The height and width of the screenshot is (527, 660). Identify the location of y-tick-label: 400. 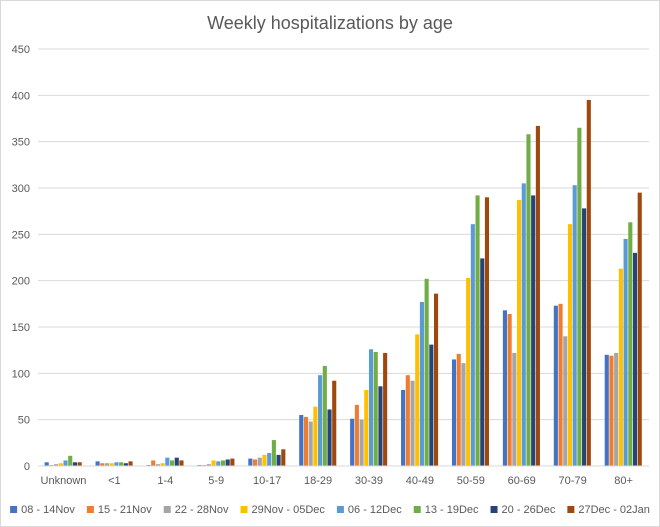
(21, 96).